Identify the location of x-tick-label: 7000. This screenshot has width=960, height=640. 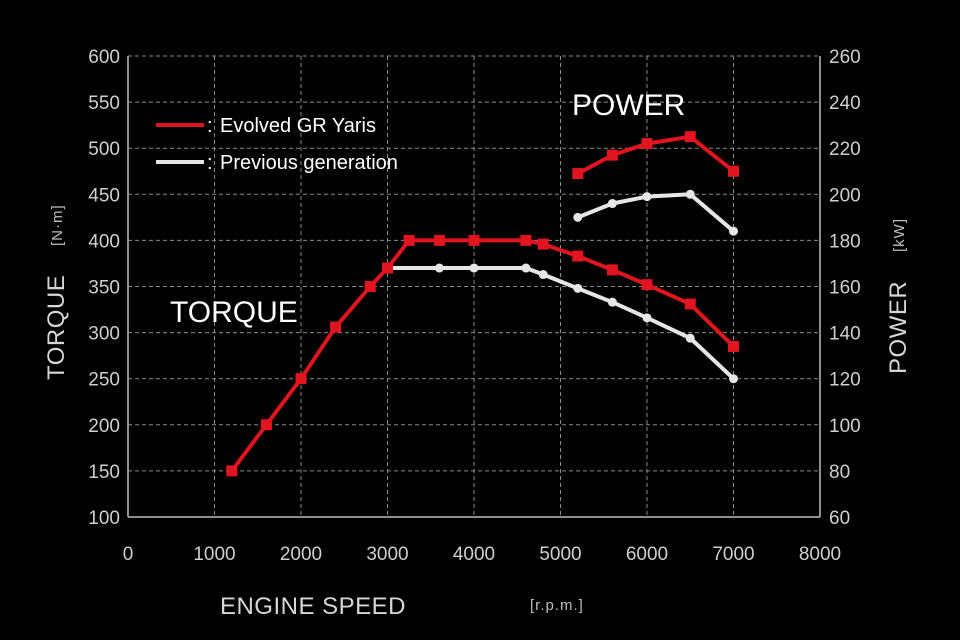
(733, 554).